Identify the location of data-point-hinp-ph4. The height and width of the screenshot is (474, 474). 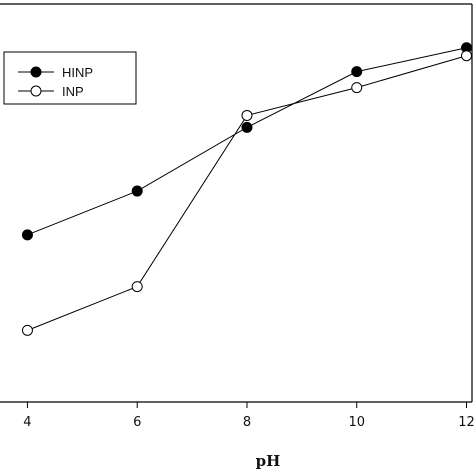
(27, 235).